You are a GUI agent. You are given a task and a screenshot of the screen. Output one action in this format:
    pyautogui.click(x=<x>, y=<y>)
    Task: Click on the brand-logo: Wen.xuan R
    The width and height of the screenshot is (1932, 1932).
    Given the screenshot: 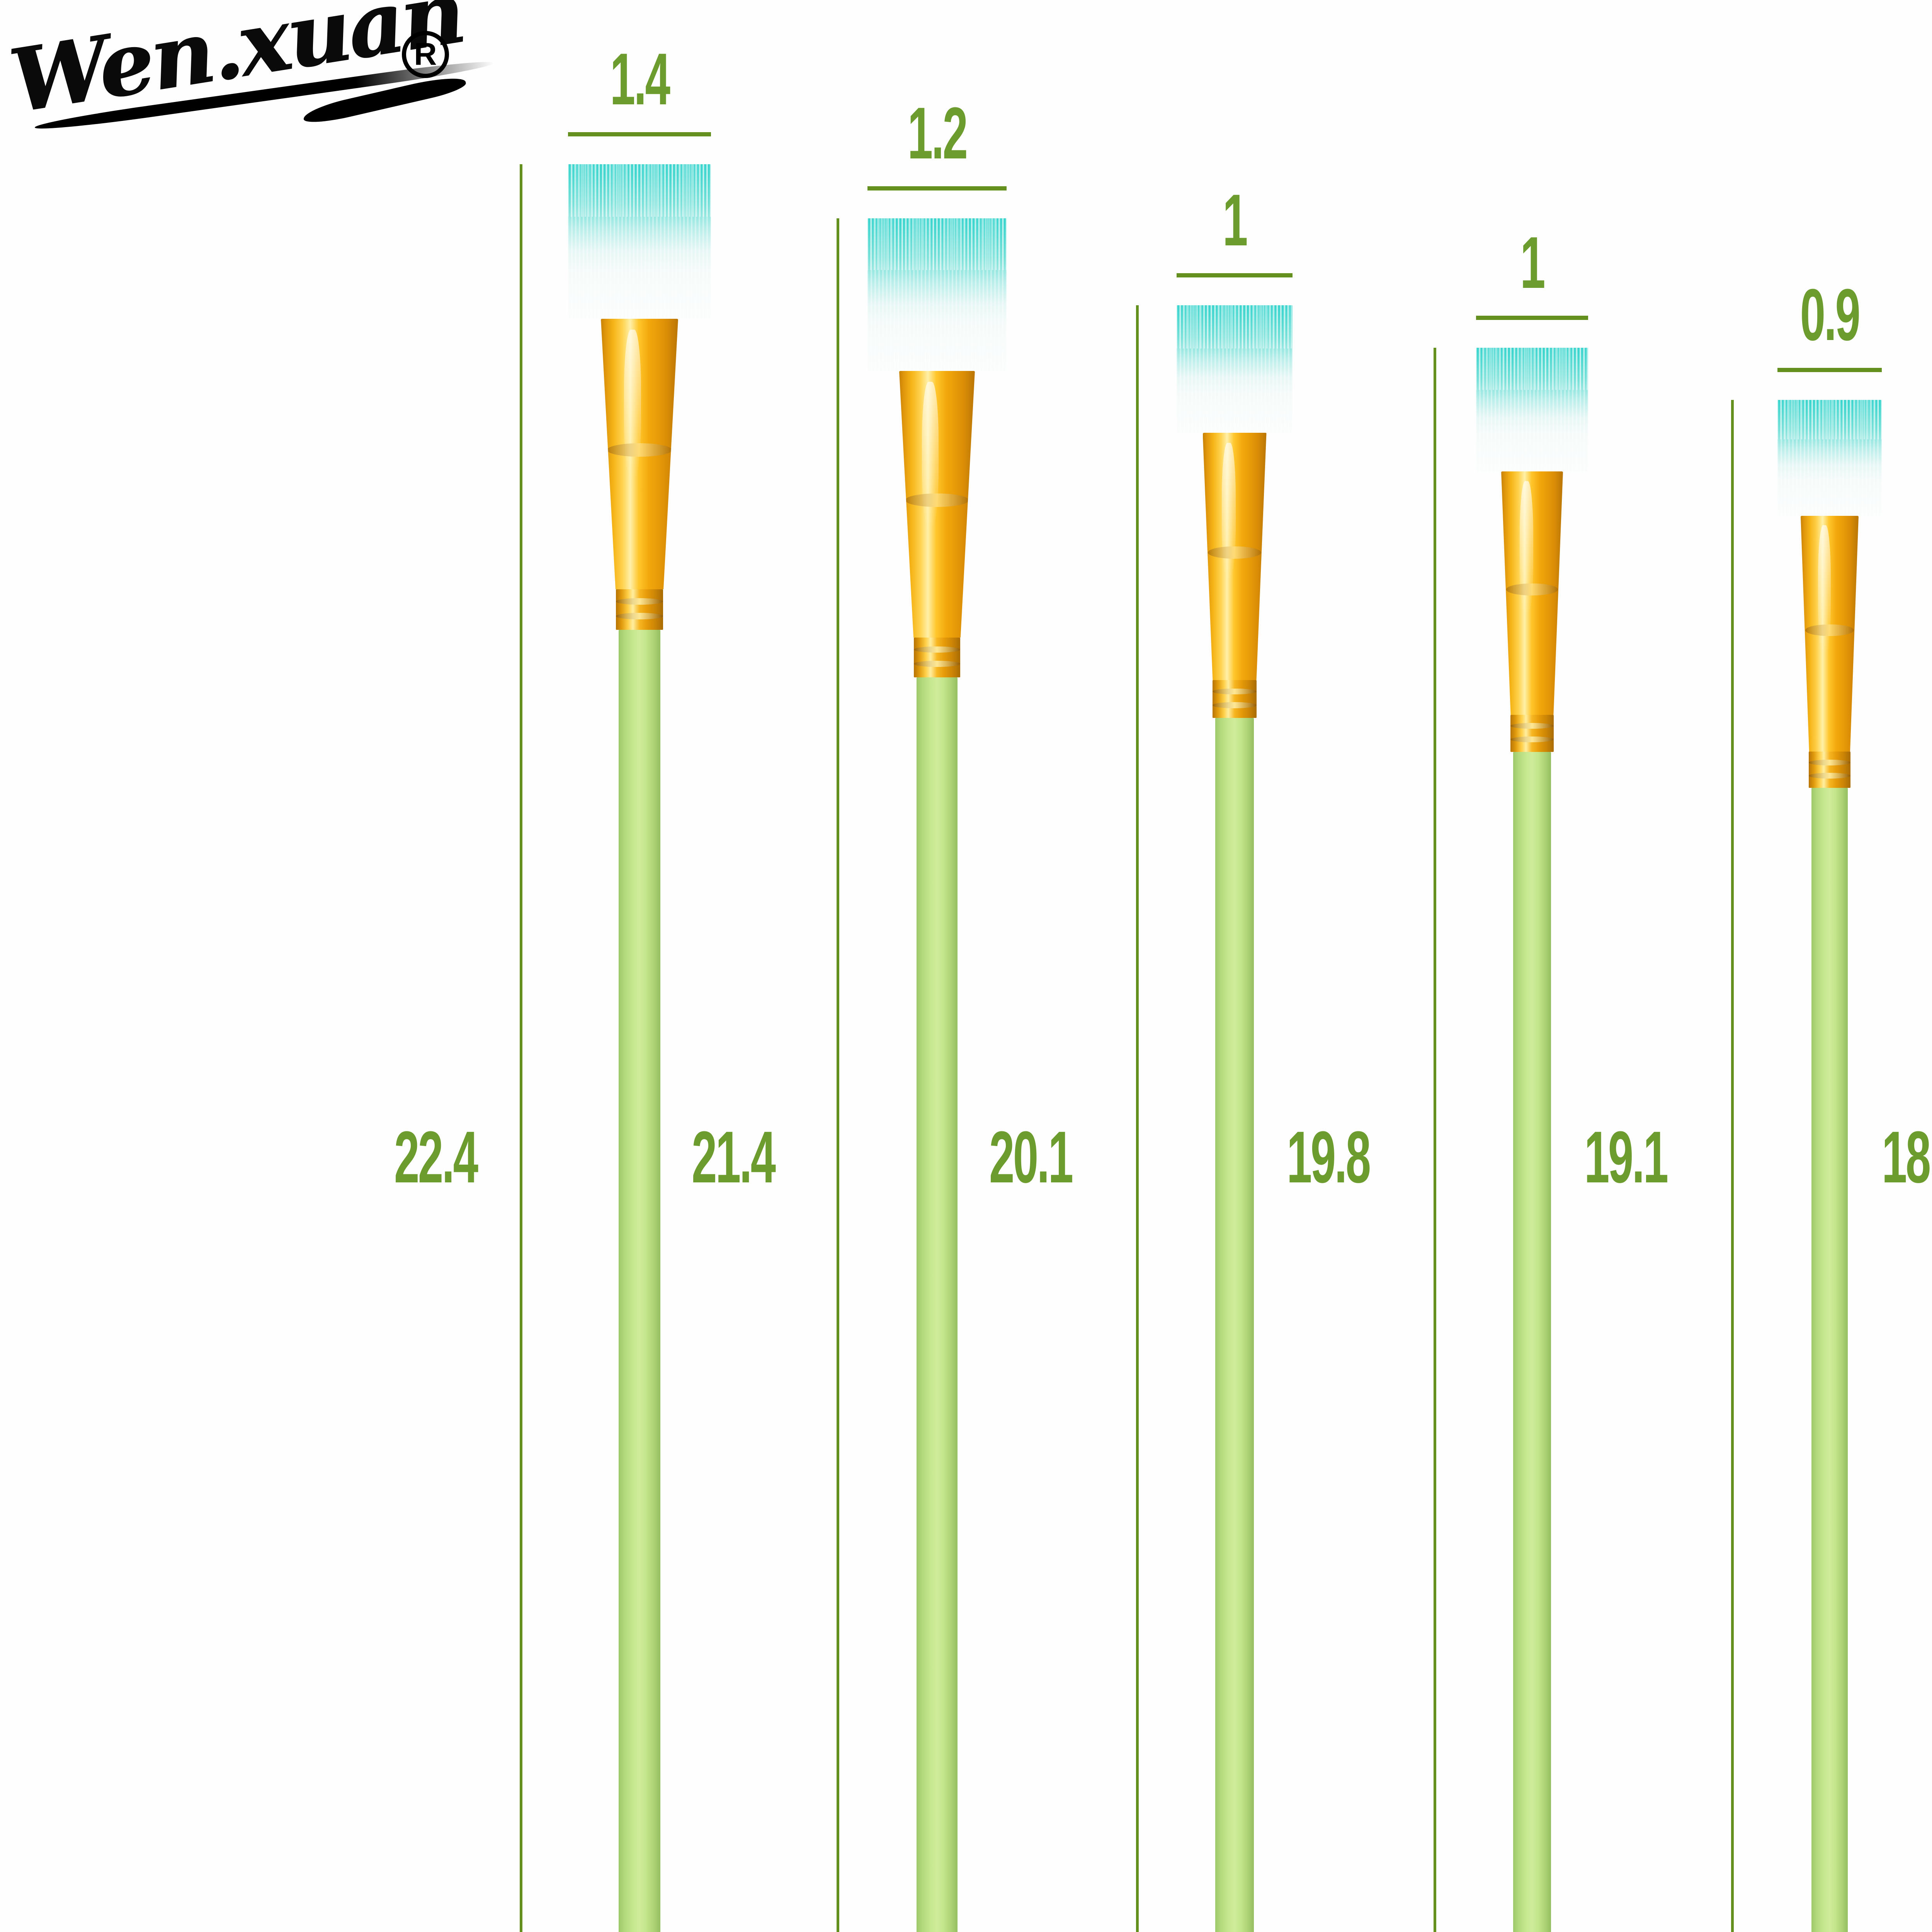 What is the action you would take?
    pyautogui.click(x=260, y=75)
    